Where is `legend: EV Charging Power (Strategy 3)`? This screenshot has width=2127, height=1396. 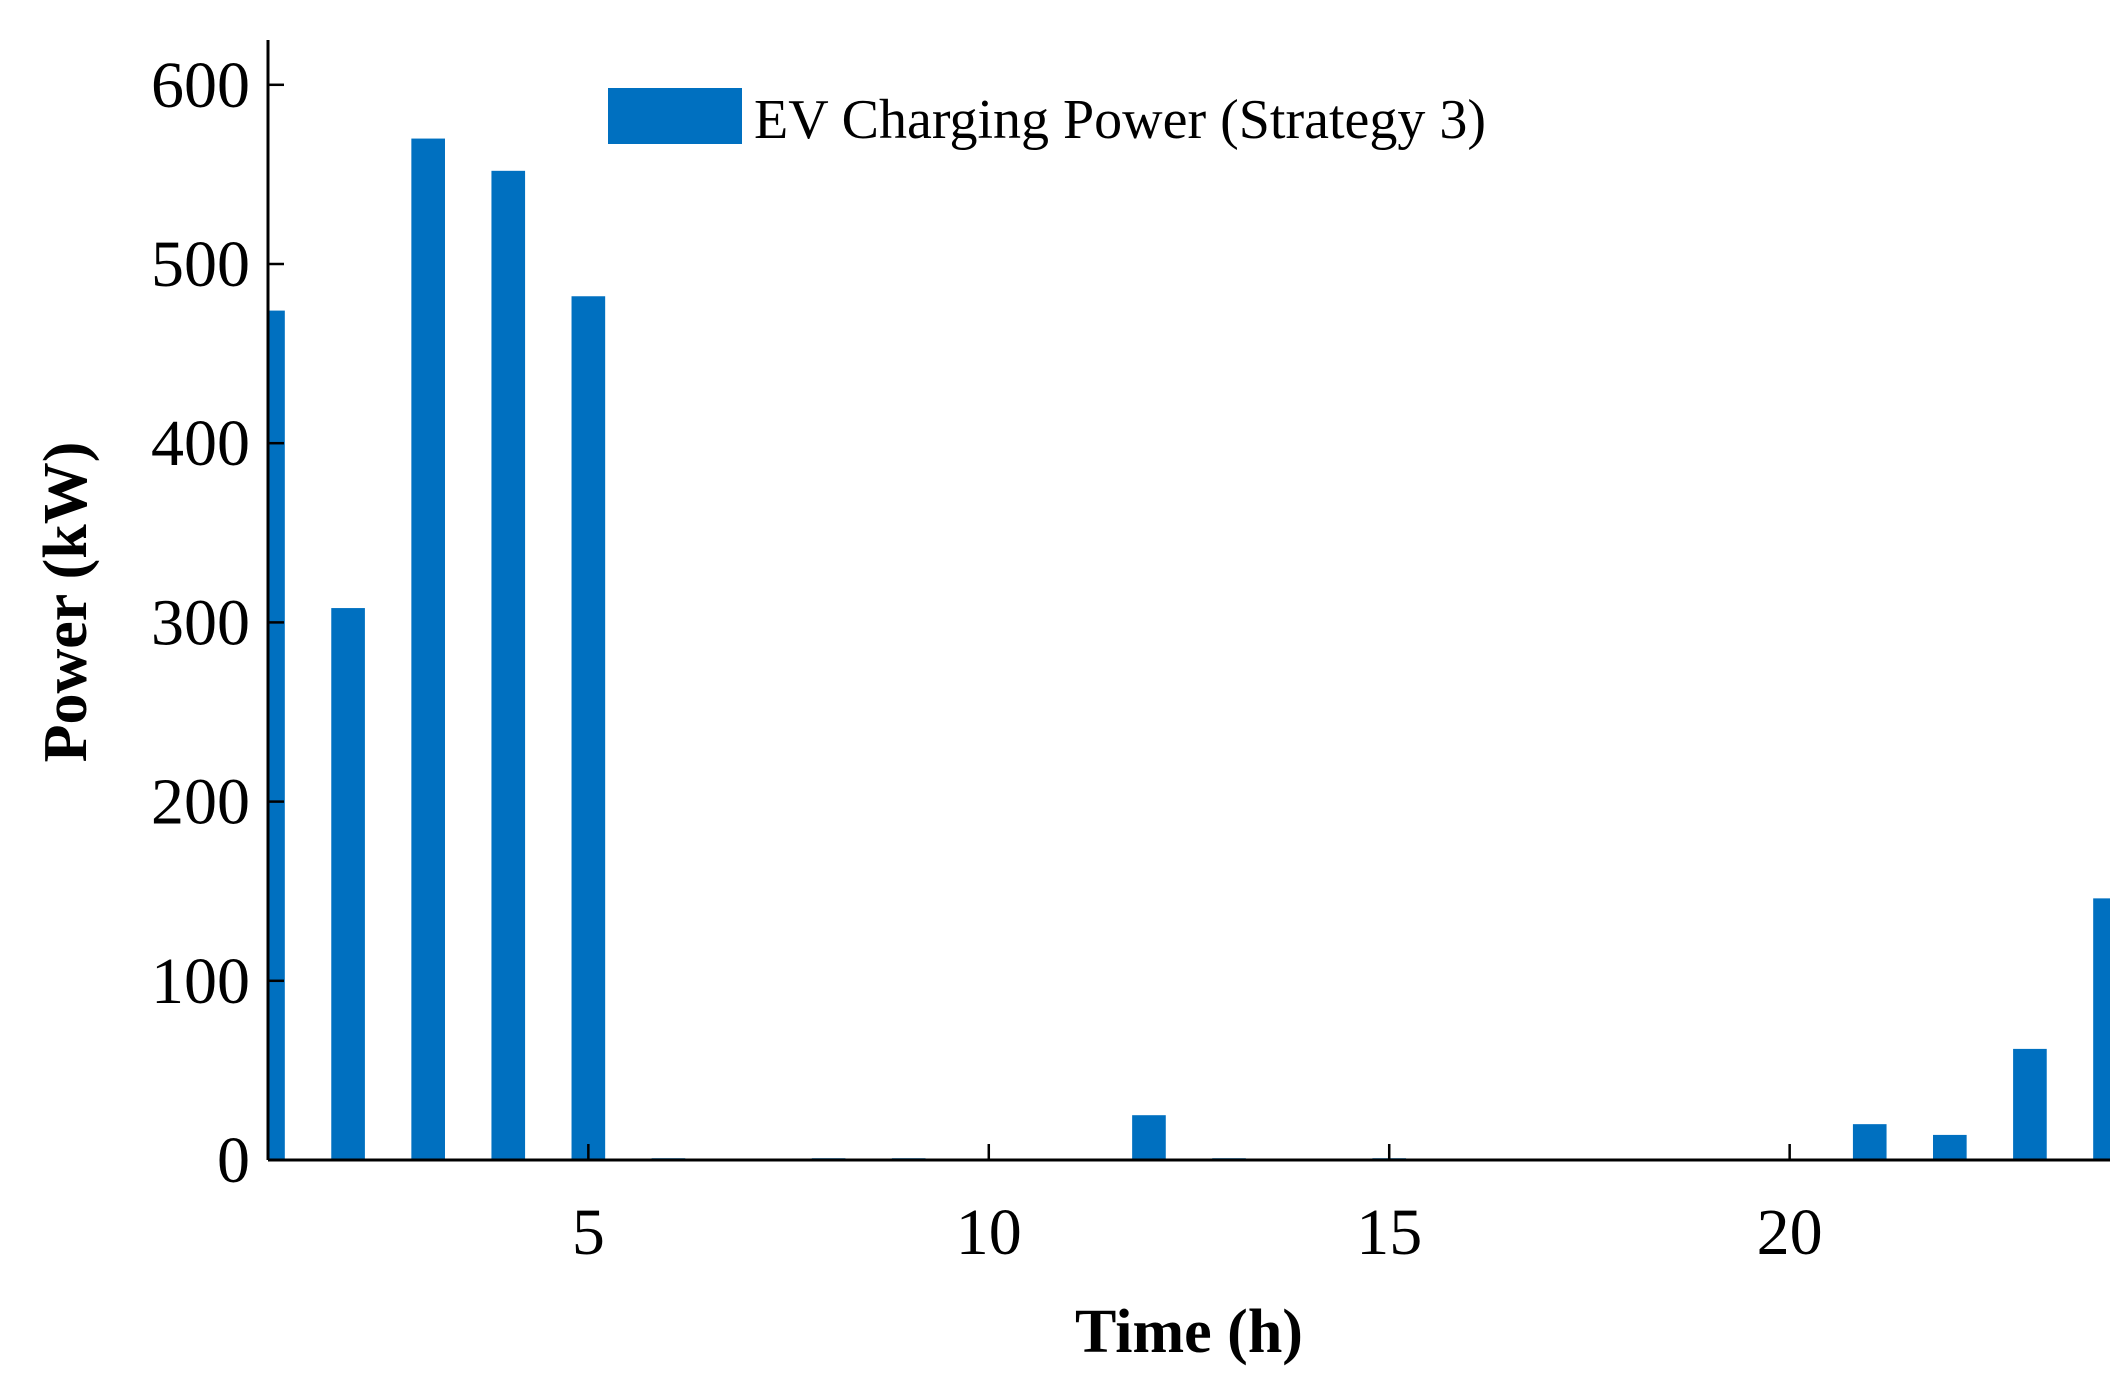
legend: EV Charging Power (Strategy 3) is located at coordinates (1047, 119).